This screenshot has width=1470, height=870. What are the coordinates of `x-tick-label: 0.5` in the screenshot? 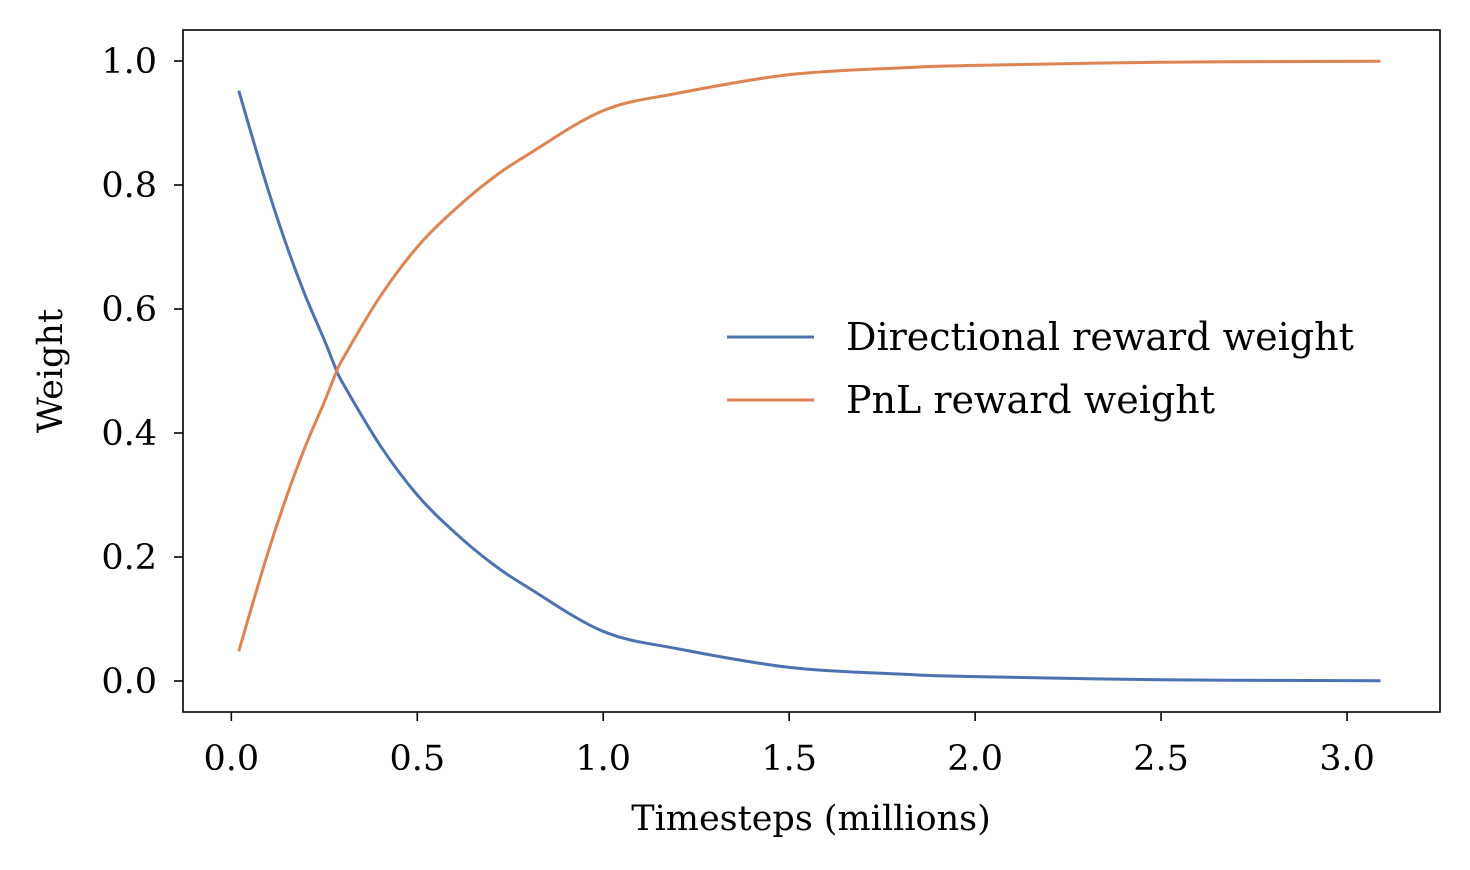 It's located at (417, 759).